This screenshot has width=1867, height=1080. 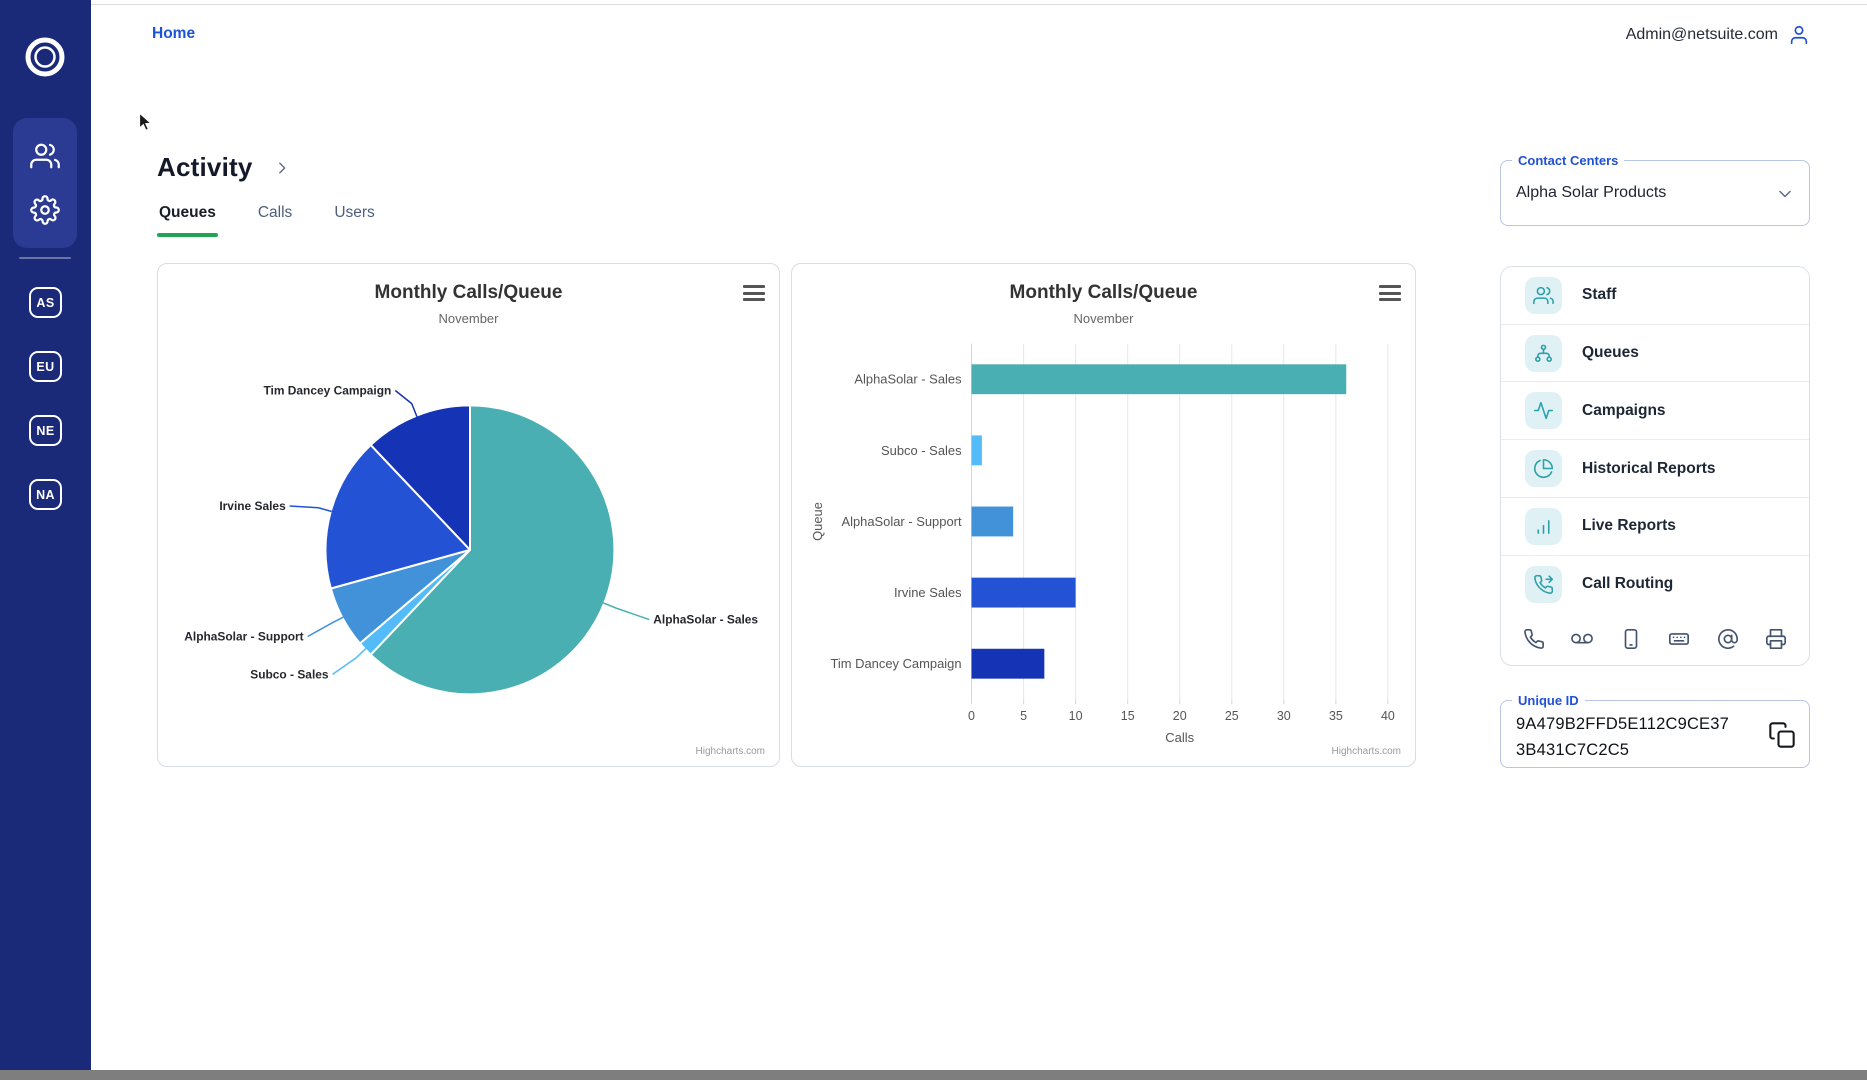 What do you see at coordinates (705, 620) in the screenshot?
I see `pie-label-alphasolar-sales: AlphaSolar - Sales` at bounding box center [705, 620].